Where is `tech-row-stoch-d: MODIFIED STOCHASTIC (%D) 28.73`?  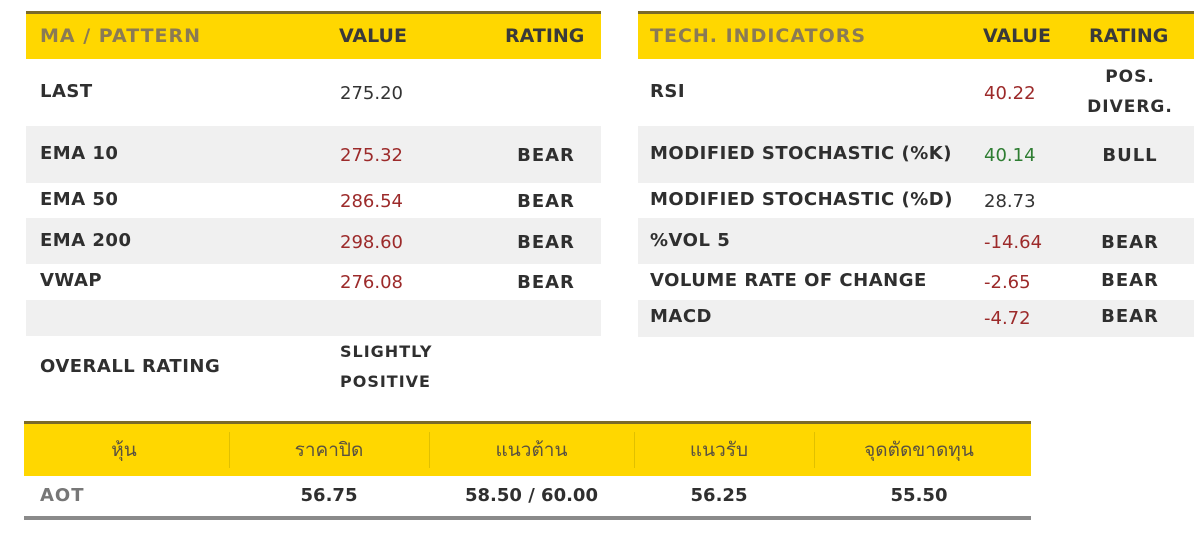
tech-row-stoch-d: MODIFIED STOCHASTIC (%D) 28.73 is located at coordinates (916, 200).